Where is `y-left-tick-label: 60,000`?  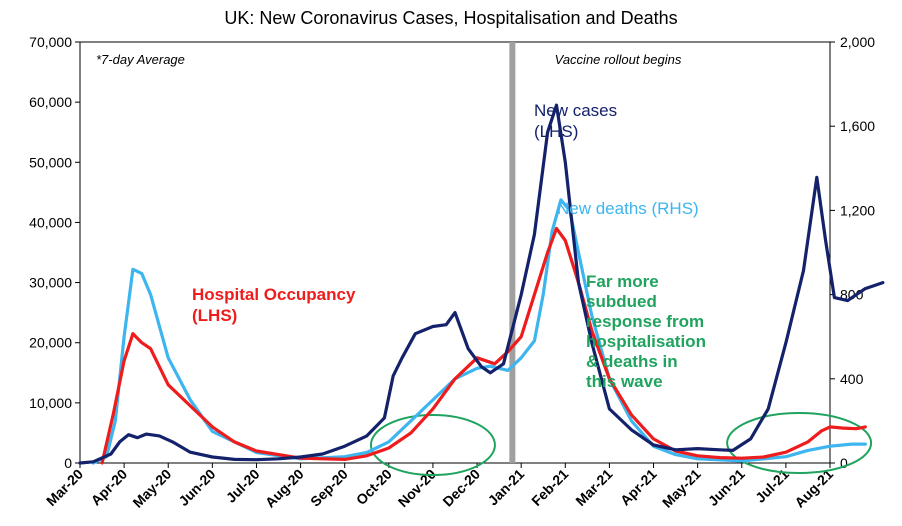 y-left-tick-label: 60,000 is located at coordinates (50, 102).